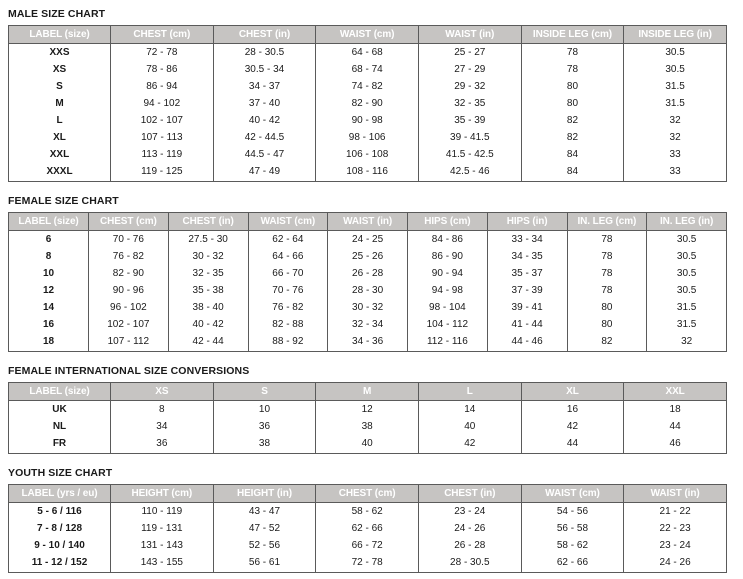 This screenshot has width=743, height=579. Describe the element at coordinates (367, 545) in the screenshot. I see `table-cell: 66 - 72` at that location.